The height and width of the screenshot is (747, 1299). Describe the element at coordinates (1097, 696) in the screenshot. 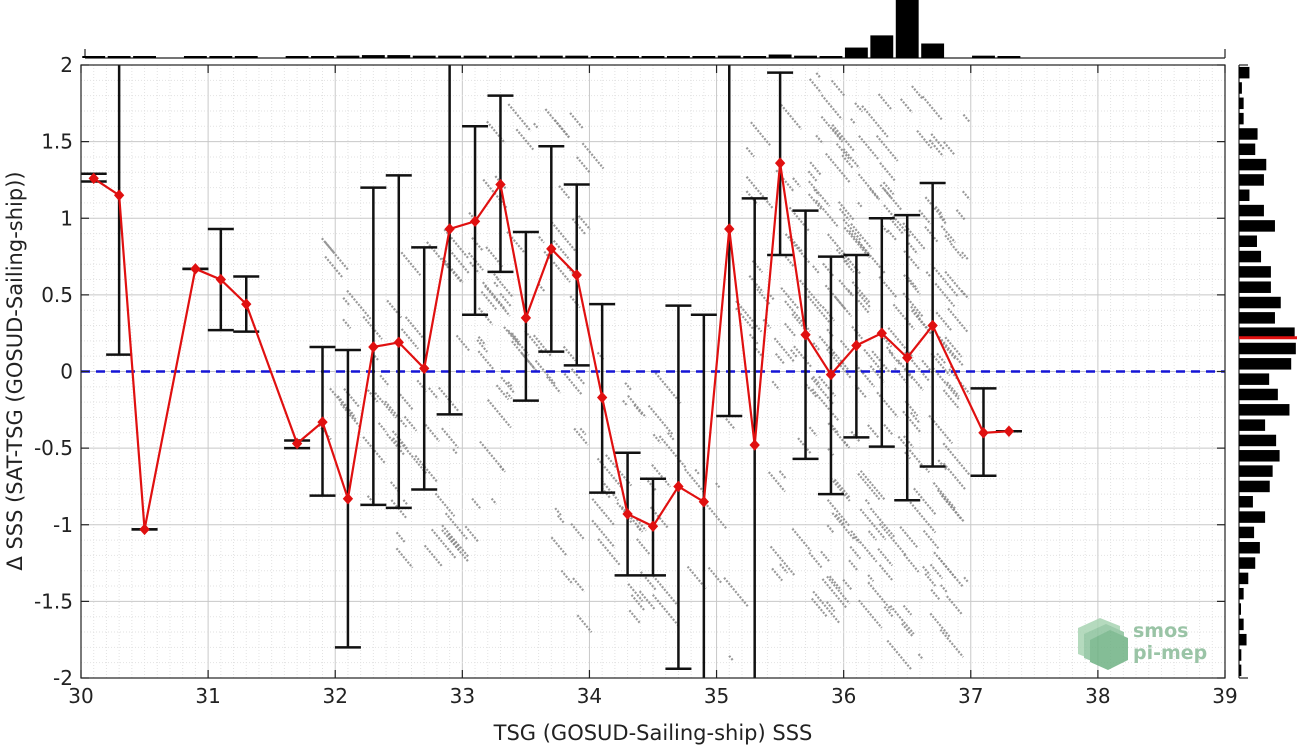

I see `x-tick-label: 38` at that location.